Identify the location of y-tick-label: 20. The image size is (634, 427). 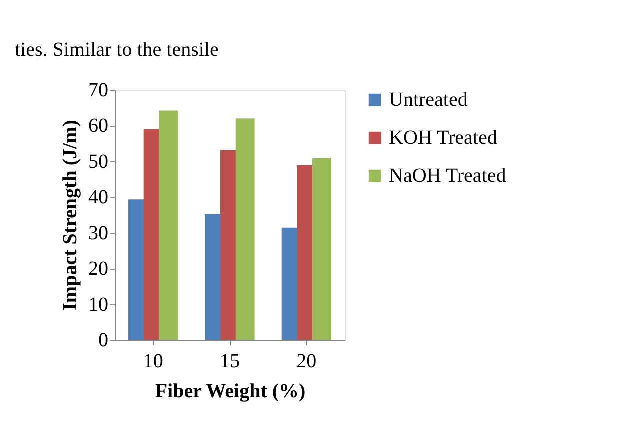
(98, 269).